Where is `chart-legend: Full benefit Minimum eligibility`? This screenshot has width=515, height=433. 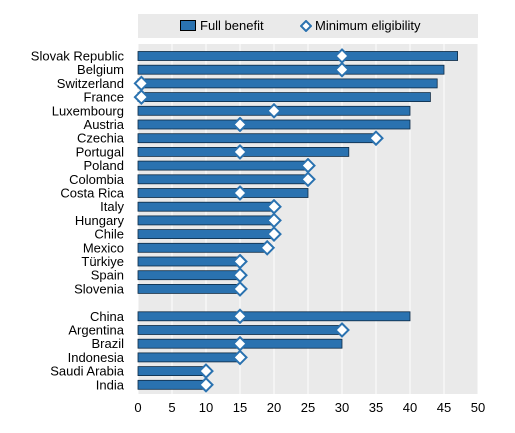
chart-legend: Full benefit Minimum eligibility is located at coordinates (308, 26).